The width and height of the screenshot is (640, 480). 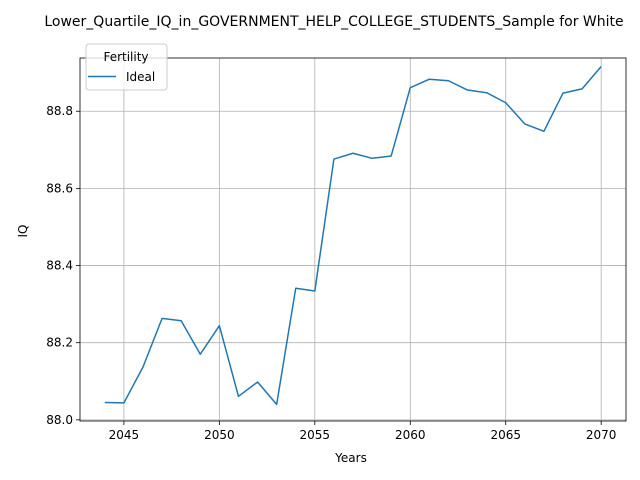 I want to click on x-tick-label: 2060, so click(x=410, y=435).